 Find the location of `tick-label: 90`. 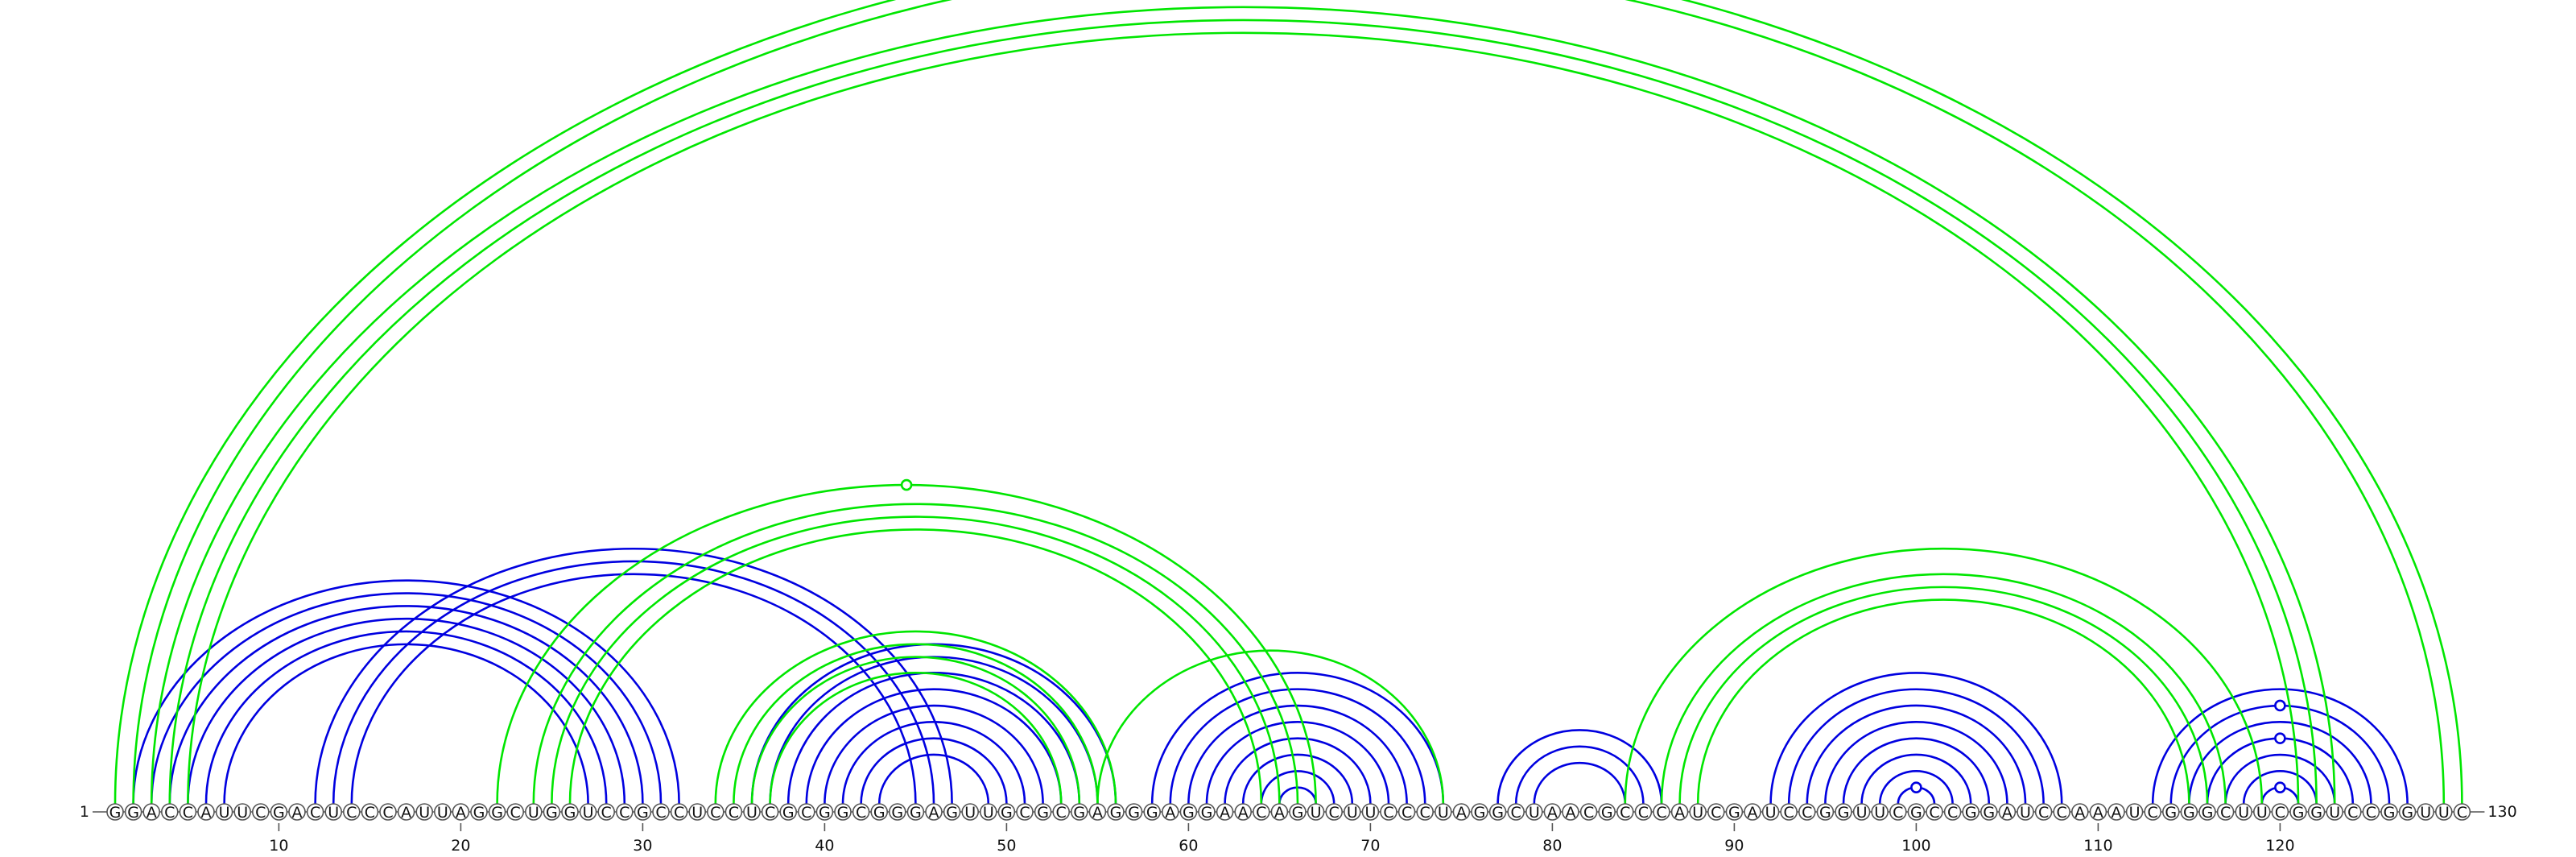

tick-label: 90 is located at coordinates (1734, 846).